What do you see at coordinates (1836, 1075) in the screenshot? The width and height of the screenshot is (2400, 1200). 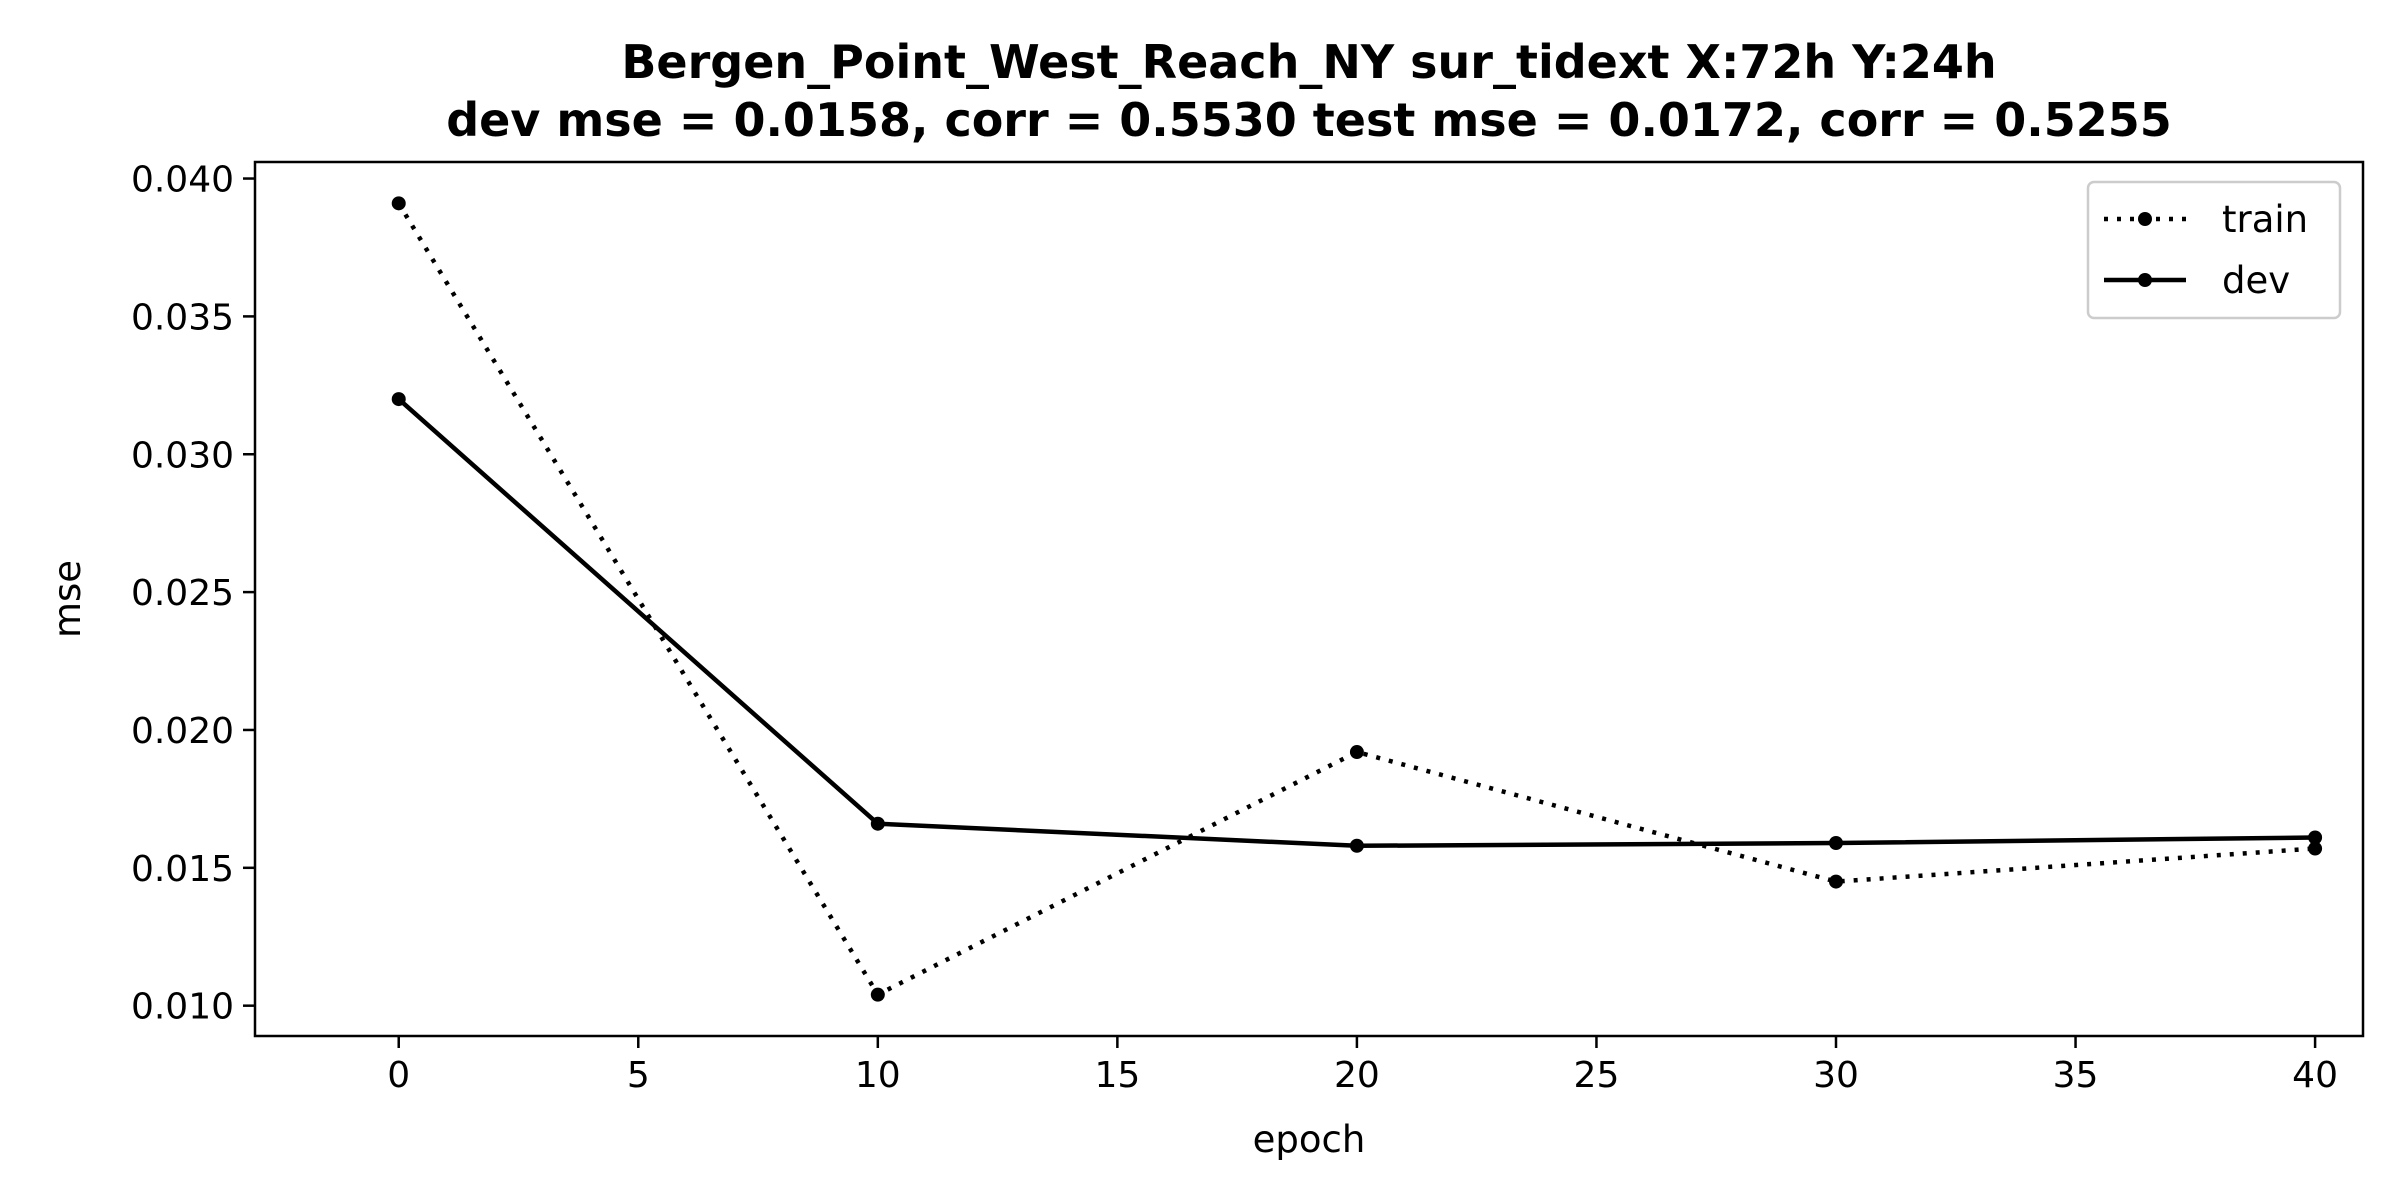 I see `x-tick-label: 30` at bounding box center [1836, 1075].